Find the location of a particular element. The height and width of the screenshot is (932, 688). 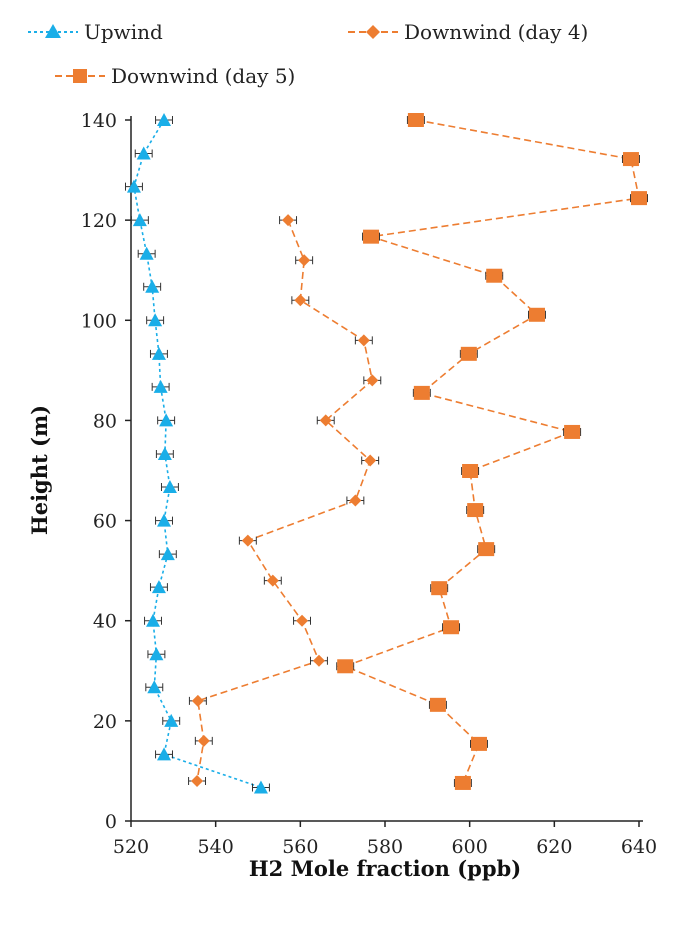

y-axis-label: Height (m) is located at coordinates (39, 470).